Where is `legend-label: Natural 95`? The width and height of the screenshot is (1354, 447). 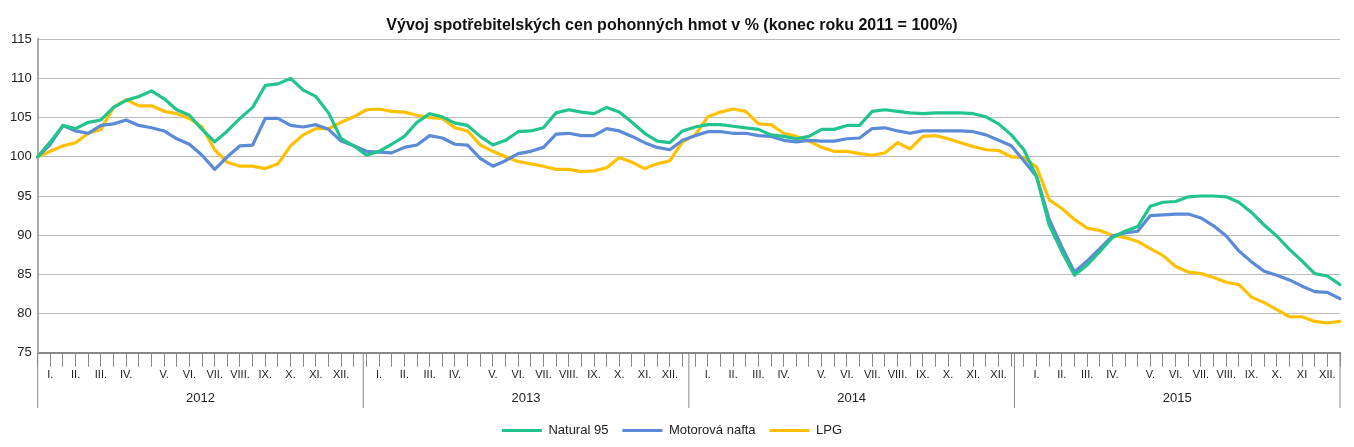 legend-label: Natural 95 is located at coordinates (578, 430).